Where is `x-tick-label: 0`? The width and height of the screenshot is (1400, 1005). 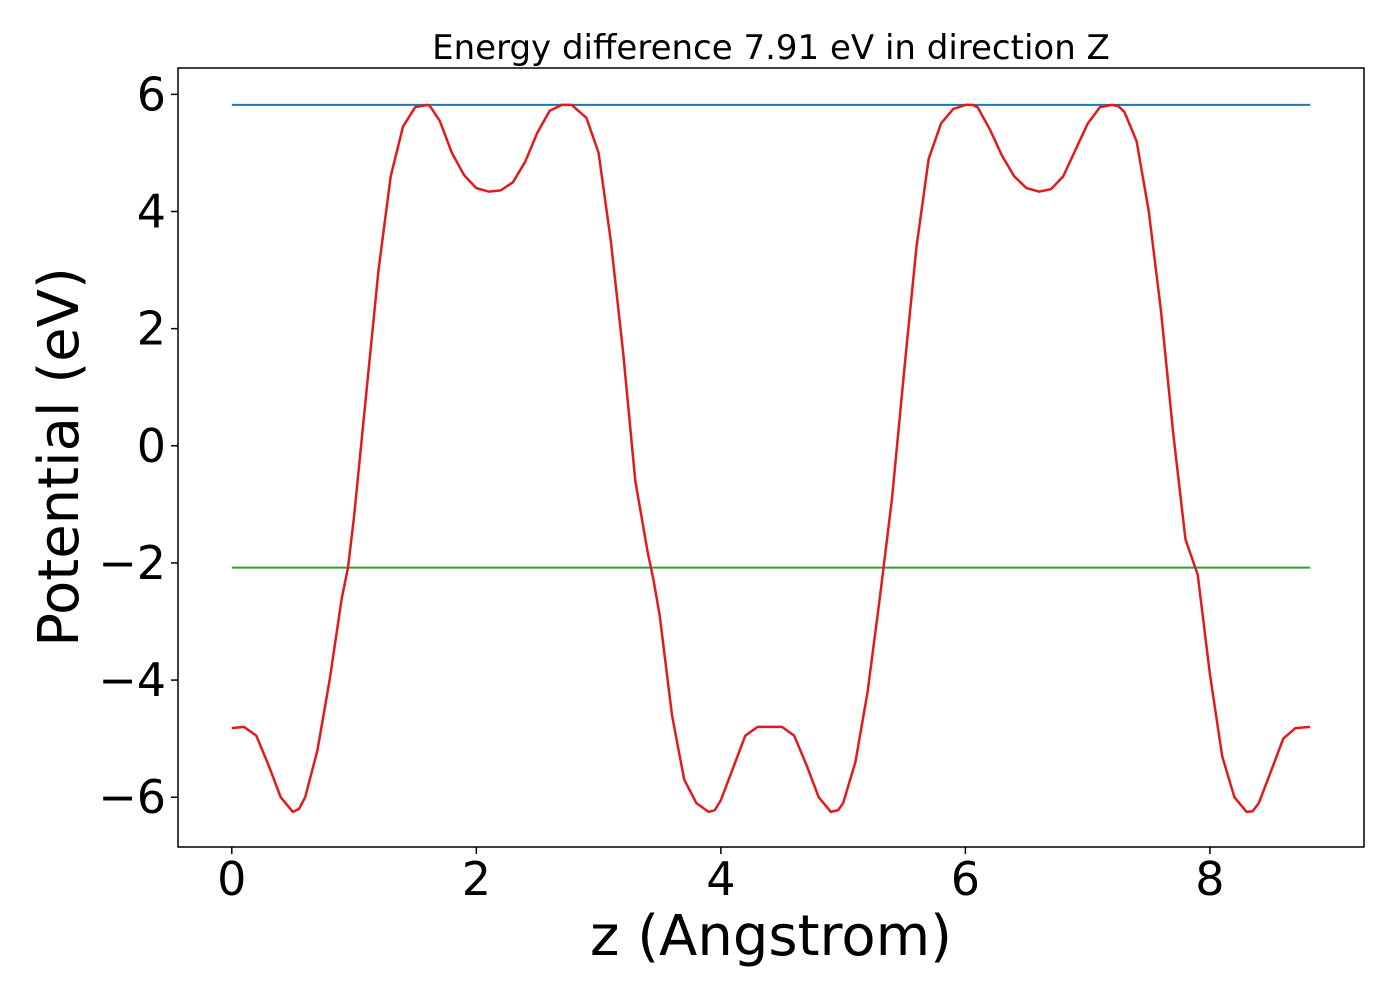
x-tick-label: 0 is located at coordinates (231, 879).